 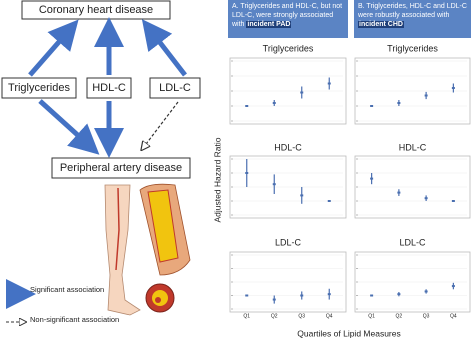 I want to click on node-label: Peripheral artery disease, so click(x=121, y=168).